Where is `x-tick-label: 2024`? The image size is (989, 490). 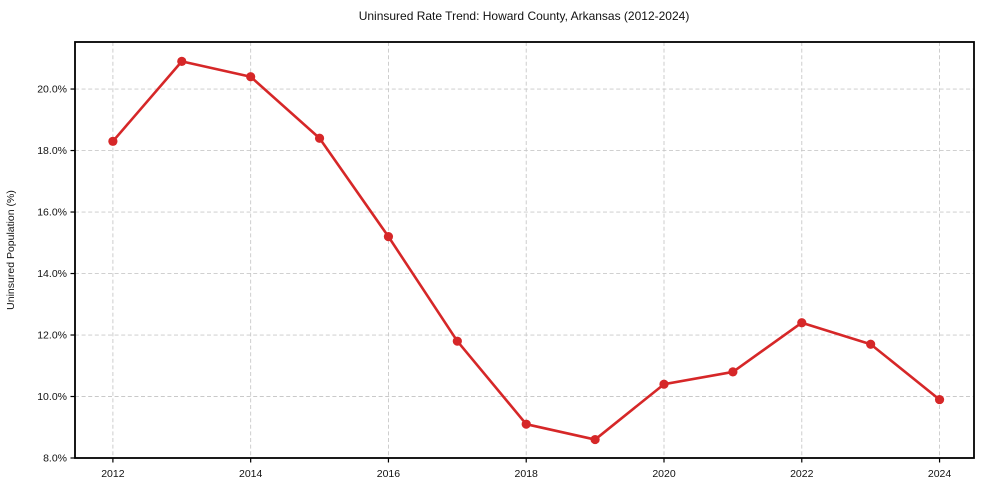
x-tick-label: 2024 is located at coordinates (940, 474).